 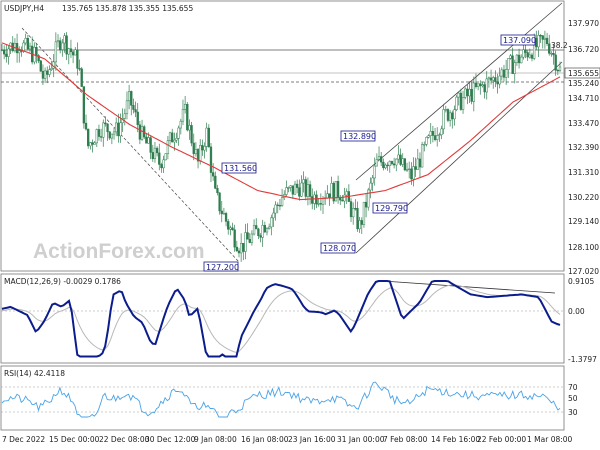 I want to click on price-tick: 136.720, so click(x=583, y=49).